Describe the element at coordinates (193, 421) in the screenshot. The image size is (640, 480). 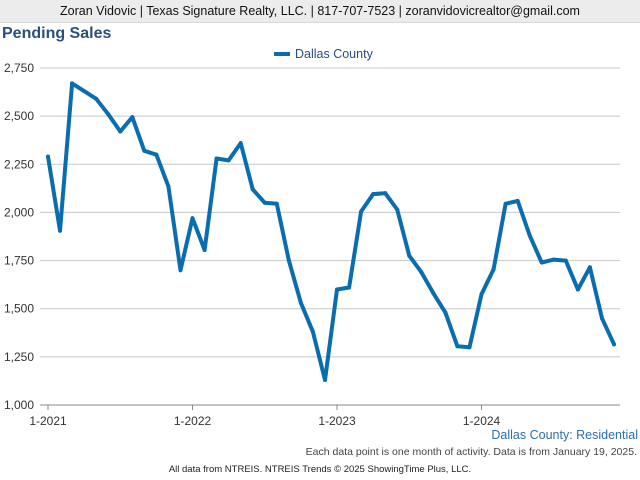
I see `x-tick-label: 1-2022` at that location.